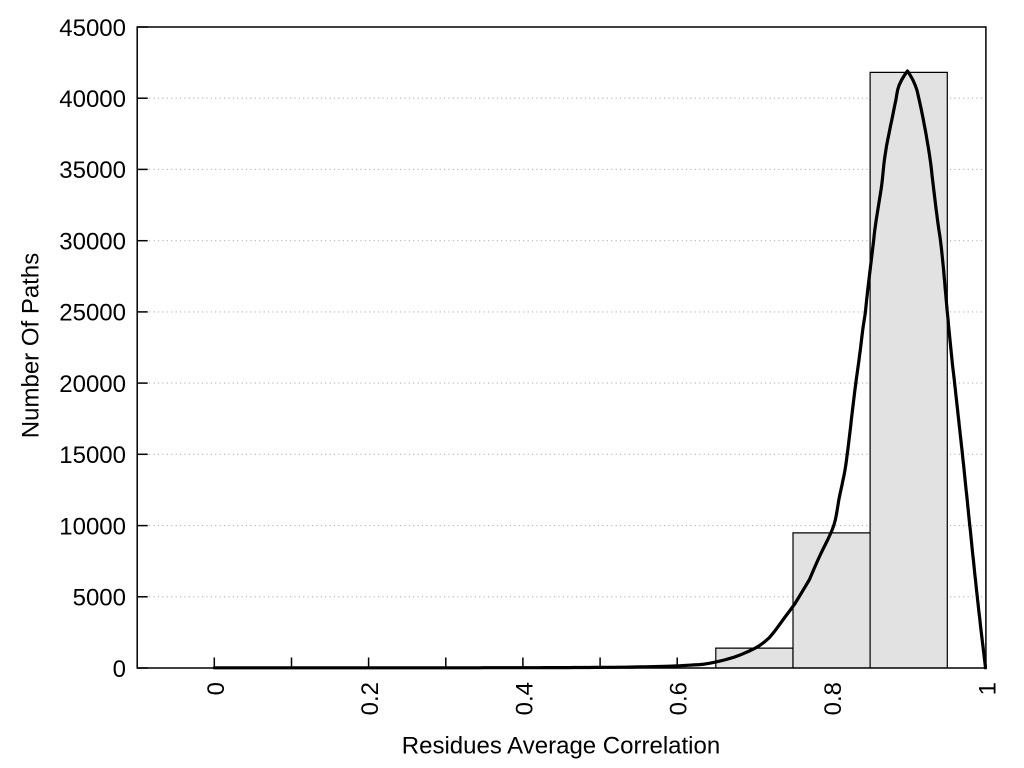 This screenshot has height=768, width=1024. Describe the element at coordinates (524, 698) in the screenshot. I see `svg-text: 0.4` at that location.